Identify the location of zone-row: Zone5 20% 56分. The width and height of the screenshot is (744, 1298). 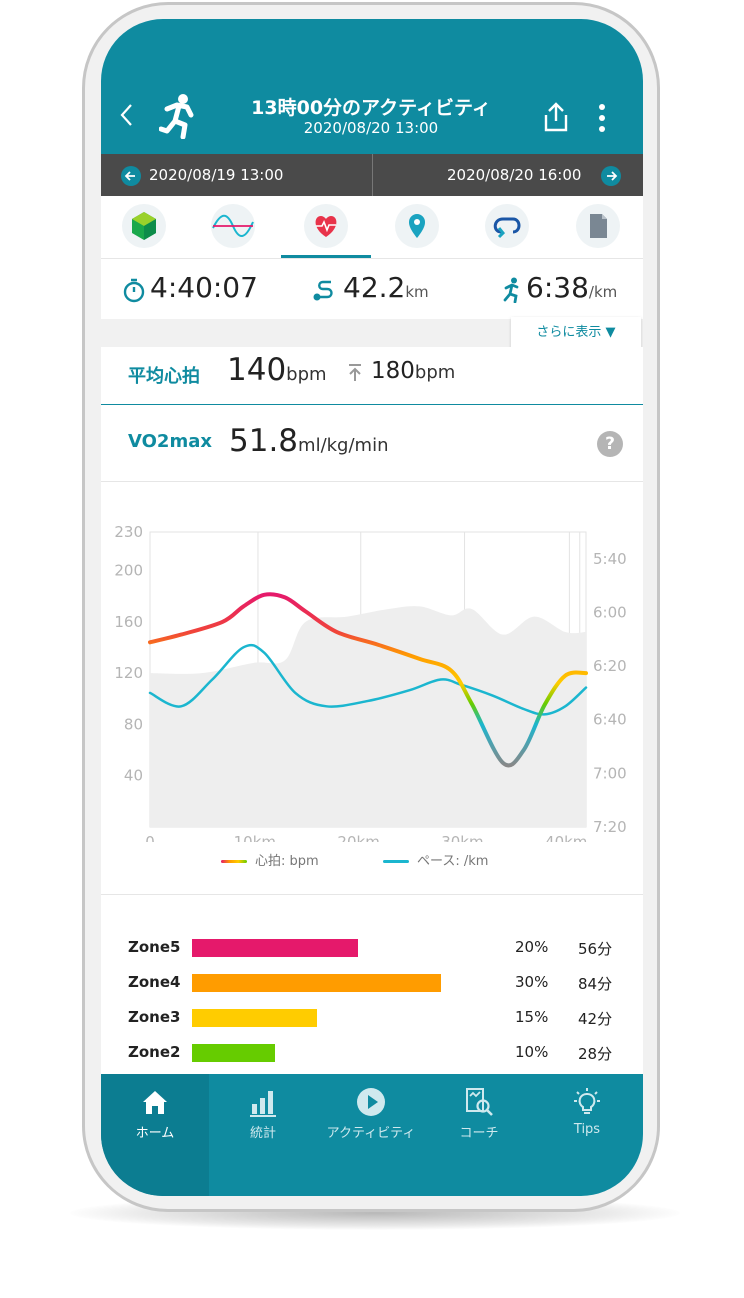
(372, 948).